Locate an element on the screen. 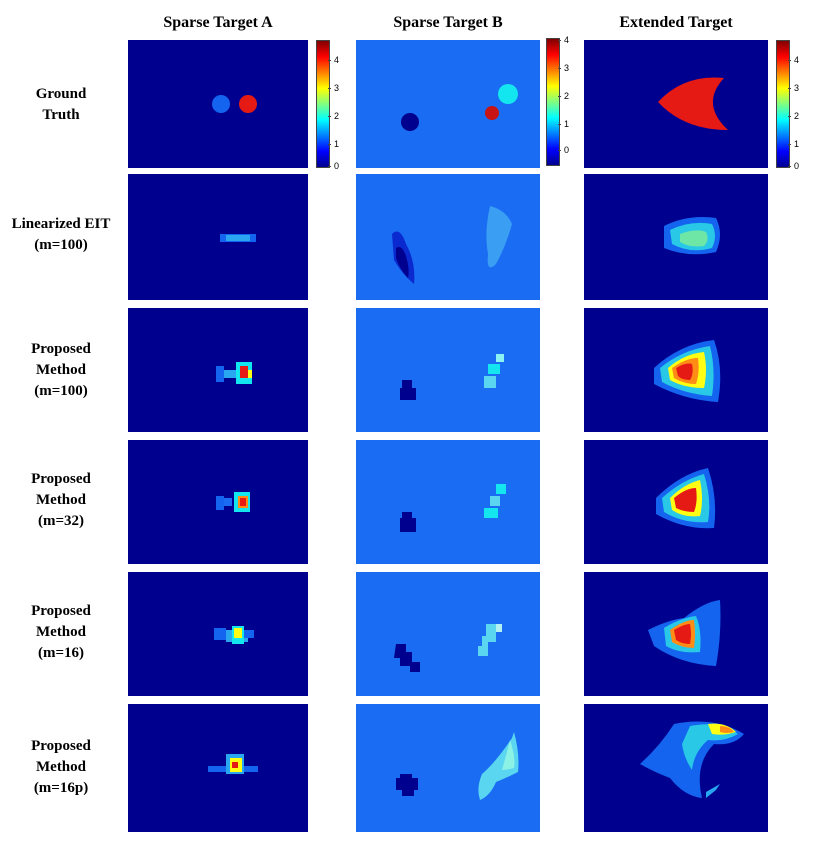  row-label-ground-truth: Ground Truth is located at coordinates (61, 104).